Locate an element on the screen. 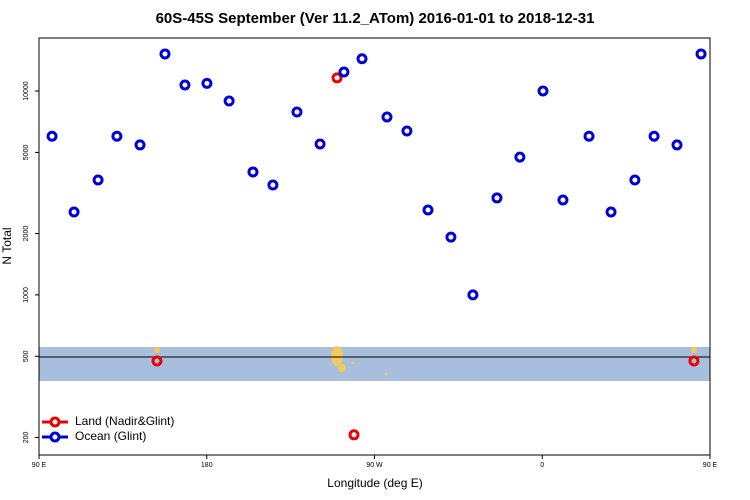  y-tick-label: 10000 is located at coordinates (26, 91).